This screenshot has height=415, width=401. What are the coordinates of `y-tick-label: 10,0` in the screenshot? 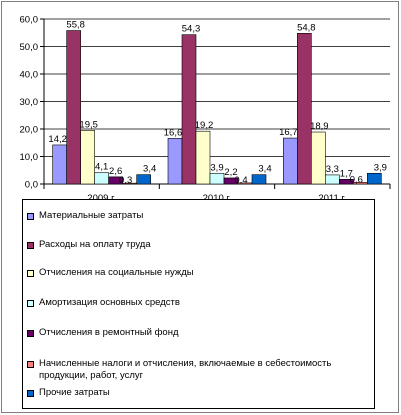 It's located at (29, 157).